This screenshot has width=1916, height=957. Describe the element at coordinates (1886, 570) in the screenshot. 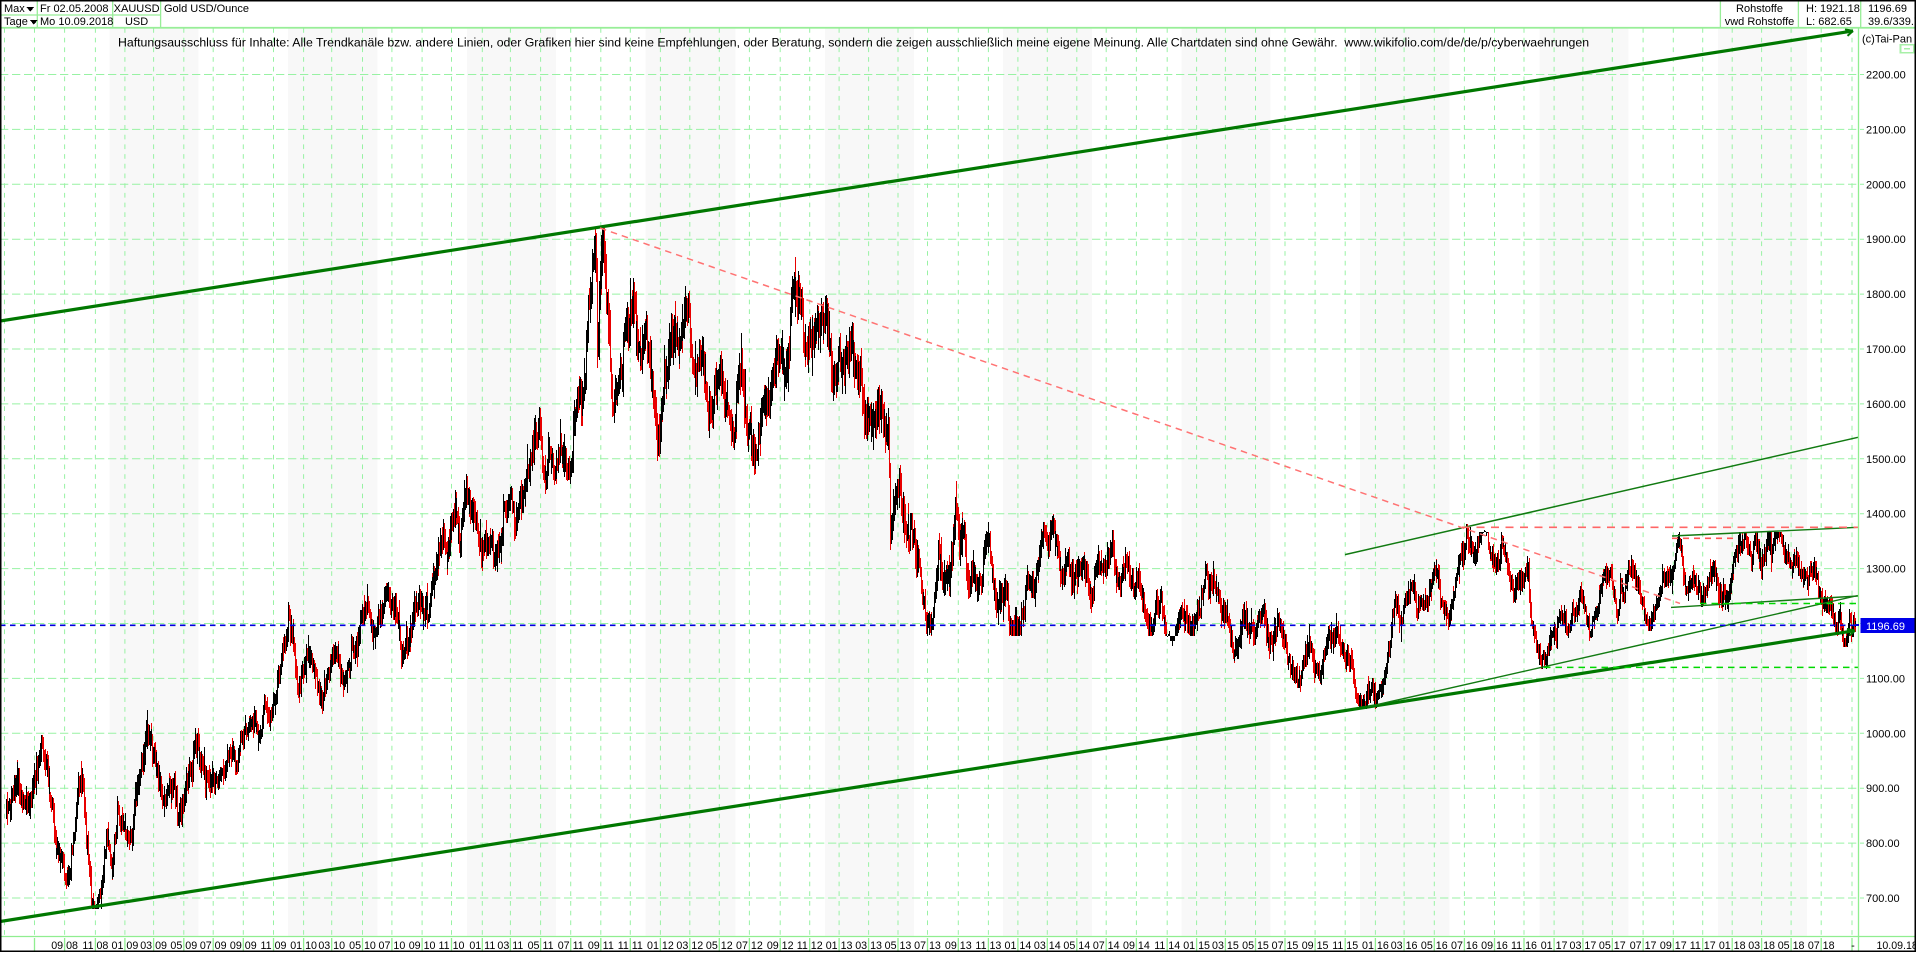

I see `svg-text: 1300.00` at that location.